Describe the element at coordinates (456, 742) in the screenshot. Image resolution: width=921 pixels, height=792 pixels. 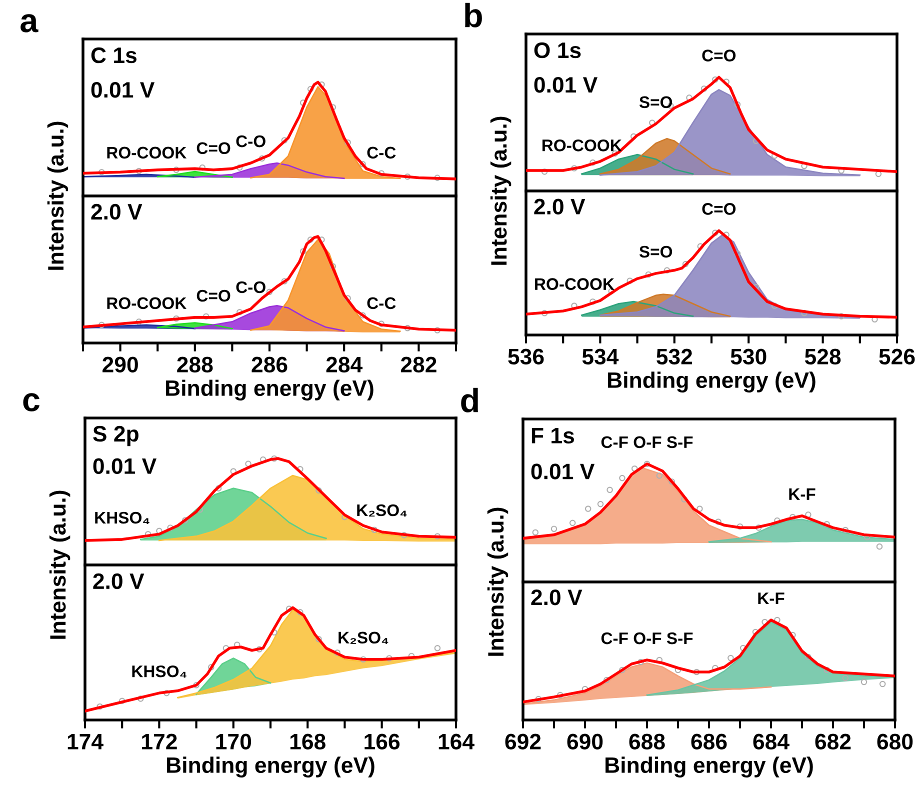
I see `x-tick-label: 164` at that location.